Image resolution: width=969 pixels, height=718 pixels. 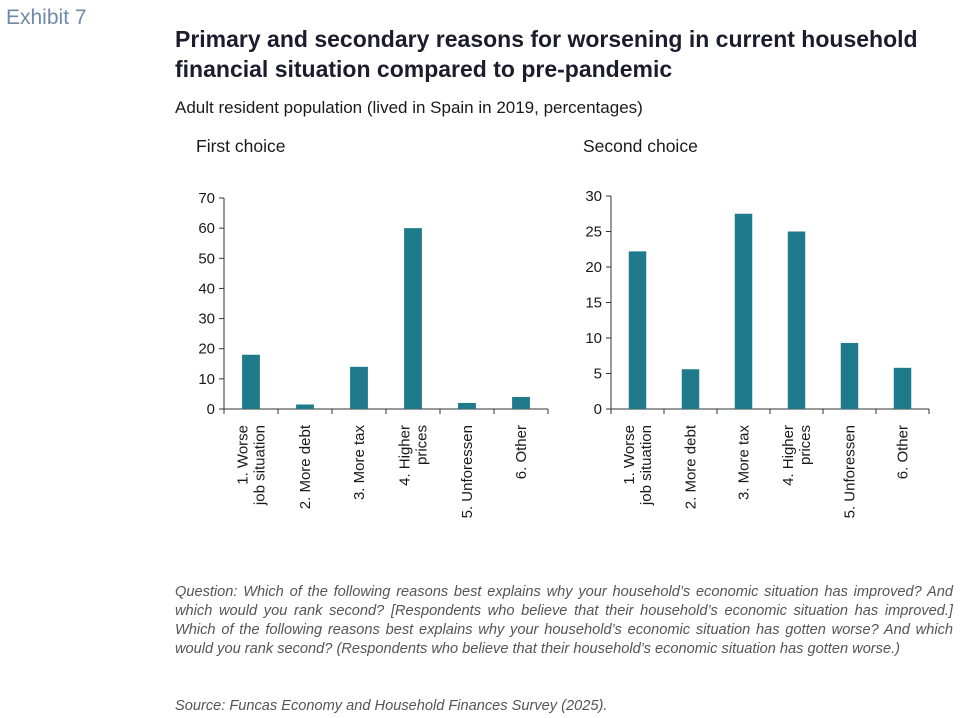 I want to click on y-tick-label: 5, so click(x=598, y=374).